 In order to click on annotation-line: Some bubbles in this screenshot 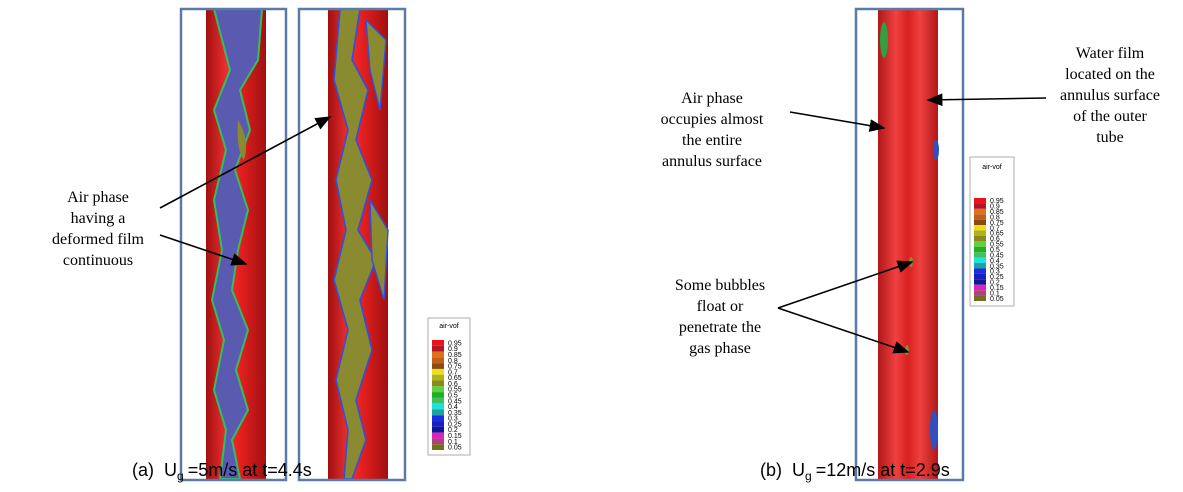, I will do `click(720, 285)`.